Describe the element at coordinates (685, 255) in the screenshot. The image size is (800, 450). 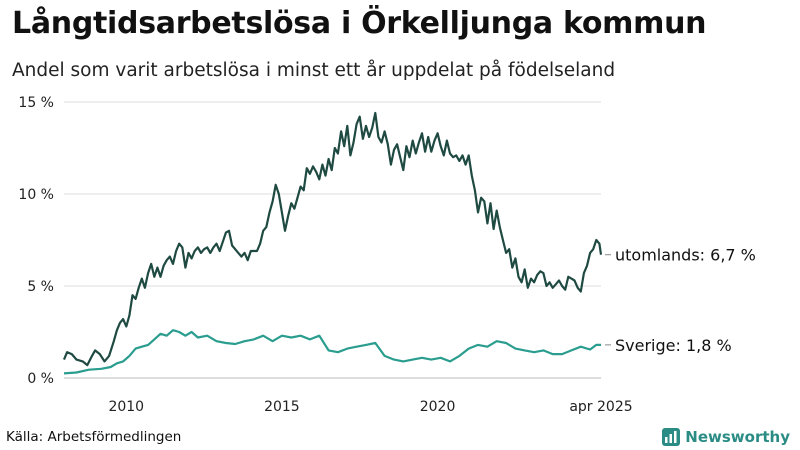
I see `end-label-utomlands: utomlands: 6,7 %` at that location.